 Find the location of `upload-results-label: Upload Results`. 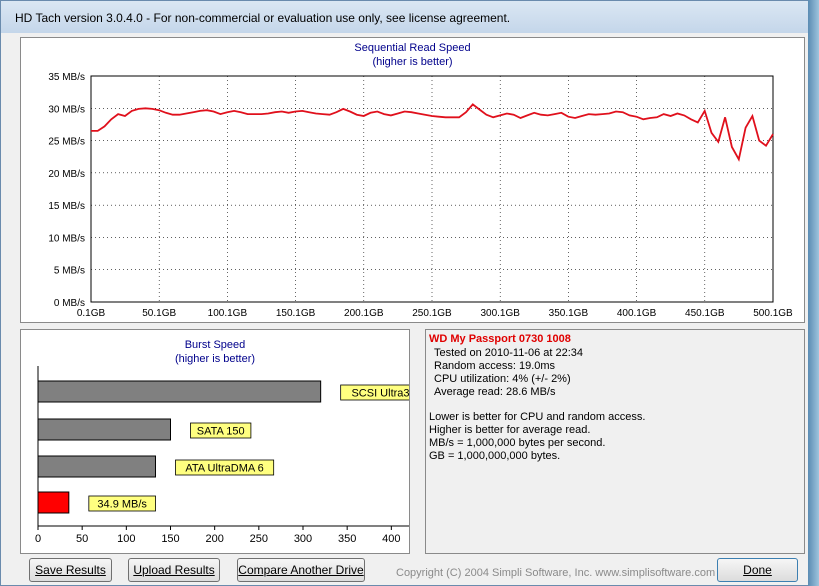

upload-results-label: Upload Results is located at coordinates (174, 570).